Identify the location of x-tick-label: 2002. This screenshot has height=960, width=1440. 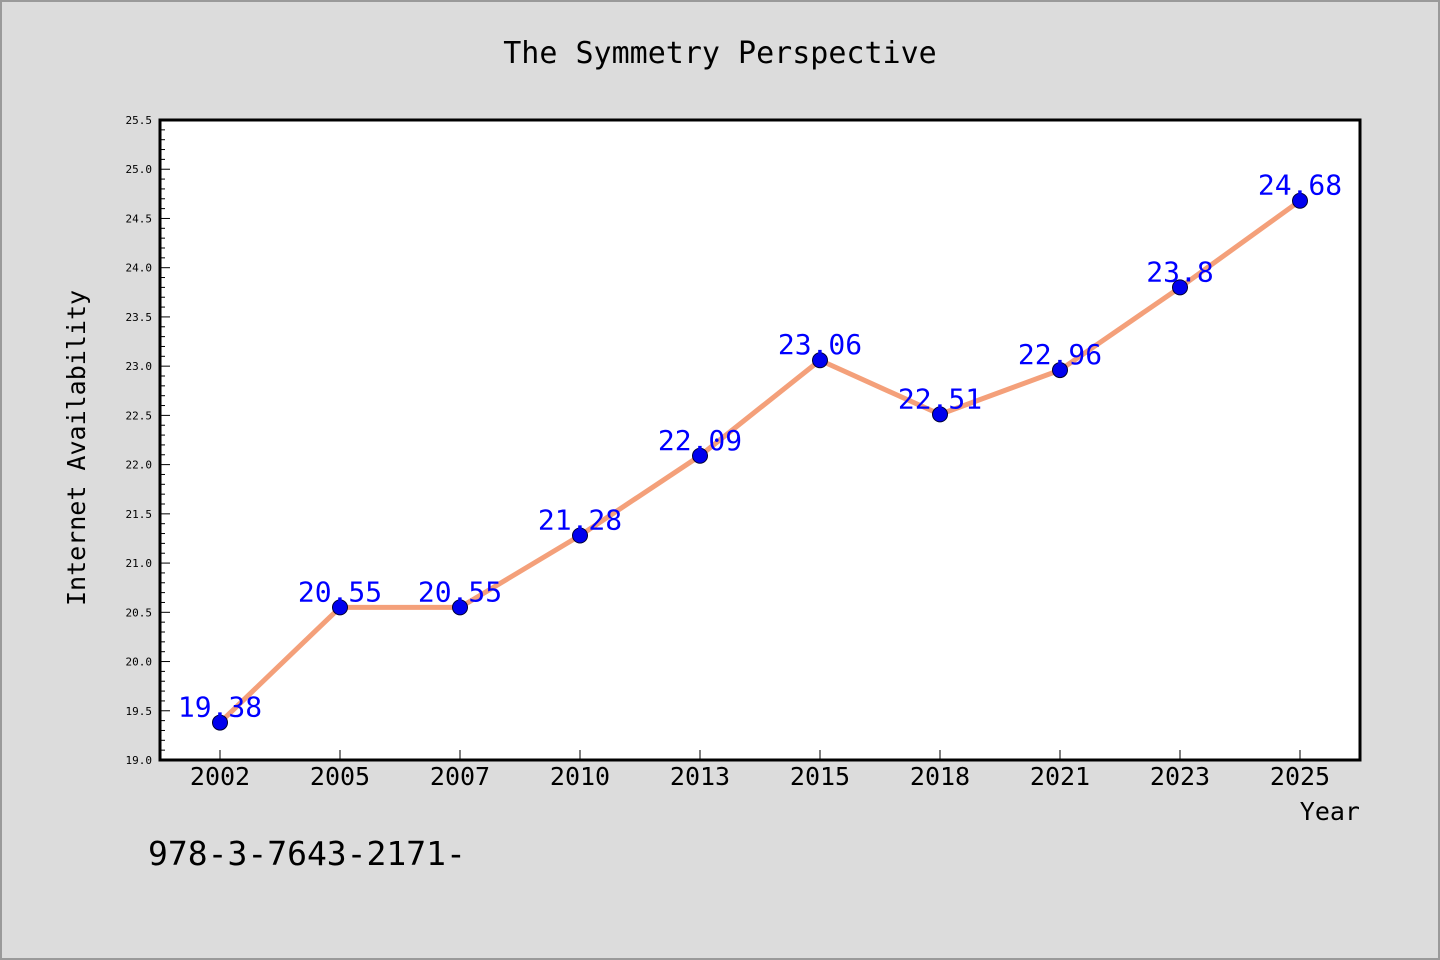
(220, 776).